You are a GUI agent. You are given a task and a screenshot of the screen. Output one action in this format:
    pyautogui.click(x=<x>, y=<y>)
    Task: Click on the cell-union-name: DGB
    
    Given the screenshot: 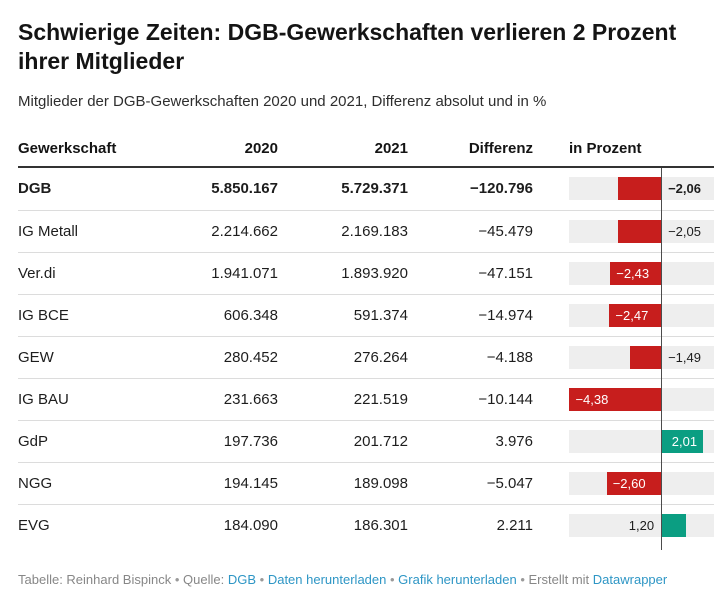 What is the action you would take?
    pyautogui.click(x=35, y=189)
    